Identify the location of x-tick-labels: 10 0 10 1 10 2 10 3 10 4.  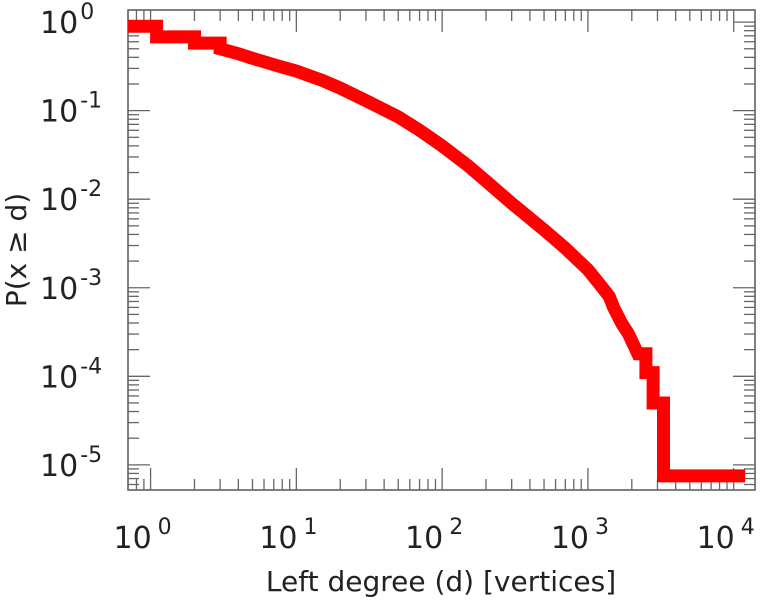
(433, 535).